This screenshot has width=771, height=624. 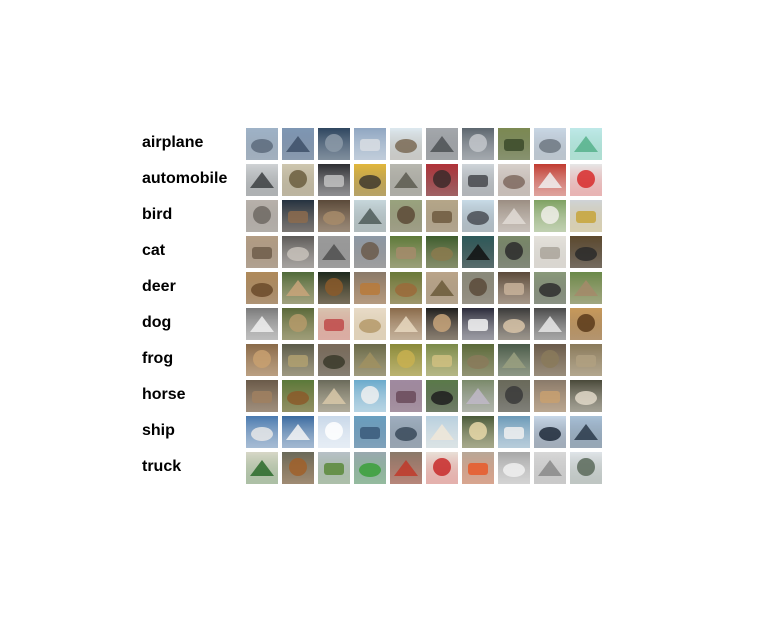 What do you see at coordinates (157, 214) in the screenshot?
I see `class-label-bird: bird` at bounding box center [157, 214].